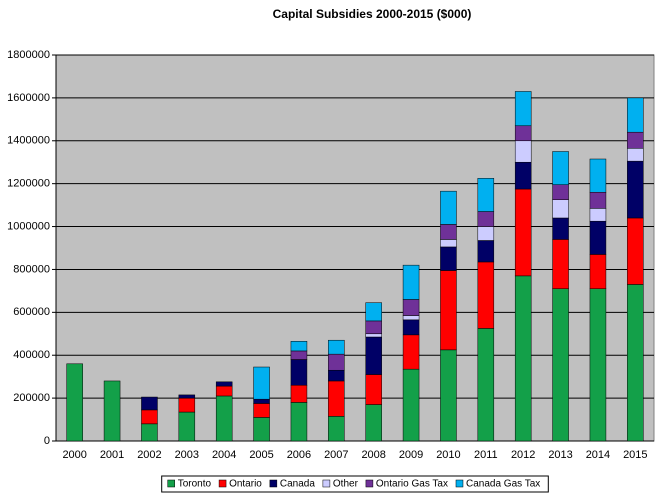 This screenshot has width=660, height=498. I want to click on legend-label: Canada, so click(297, 484).